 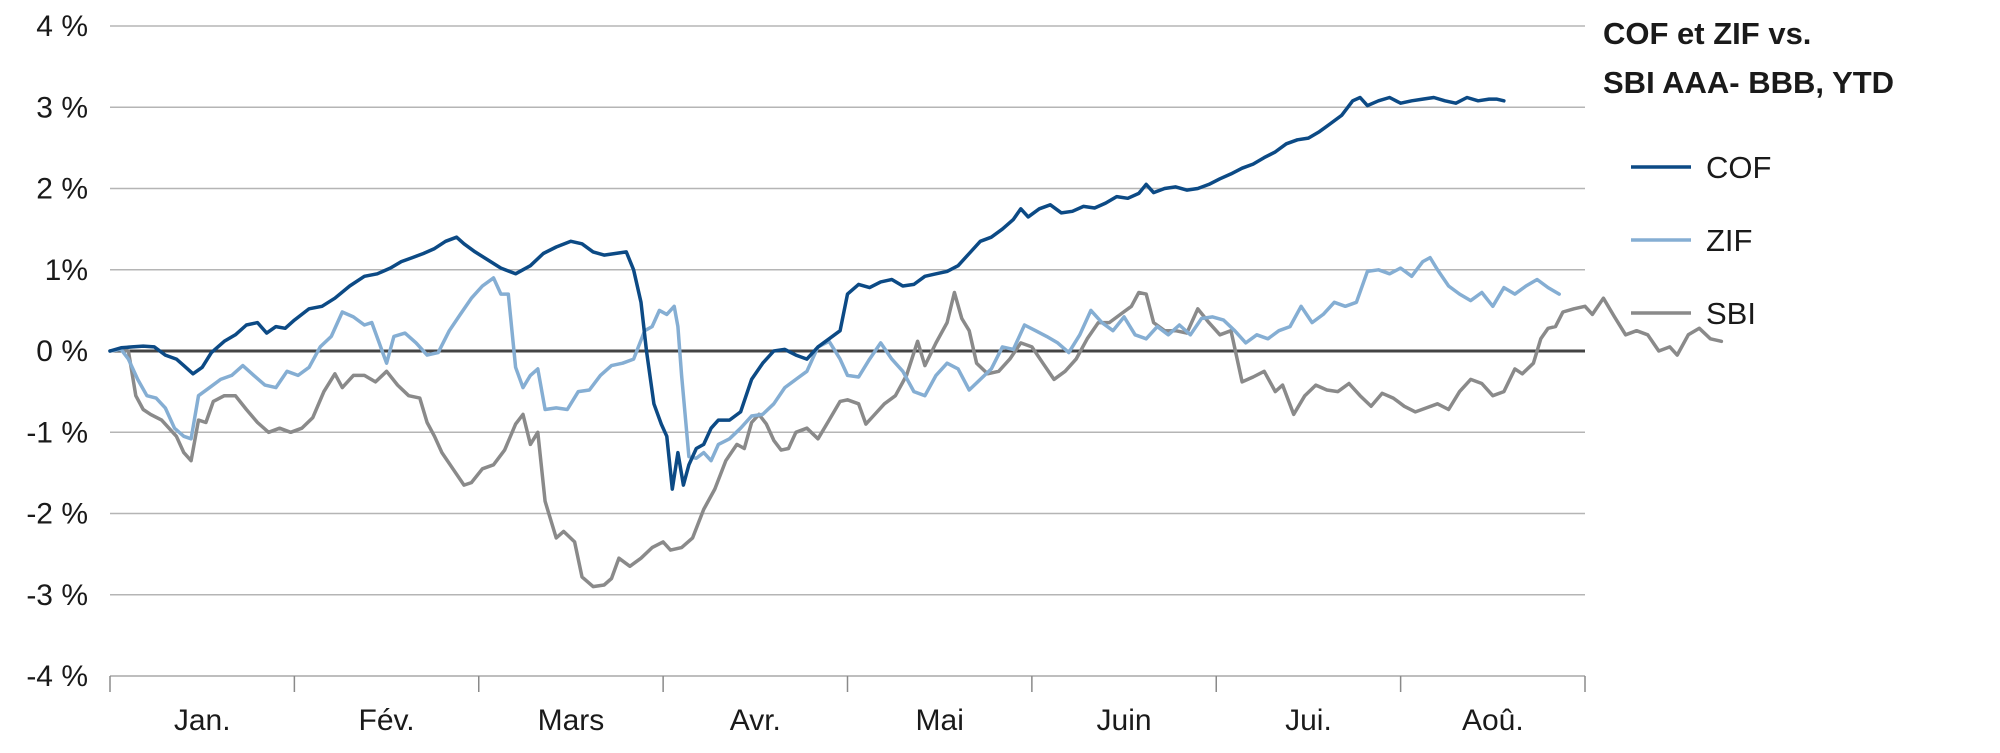 I want to click on x-tick-label-fev: Fév., so click(x=387, y=720).